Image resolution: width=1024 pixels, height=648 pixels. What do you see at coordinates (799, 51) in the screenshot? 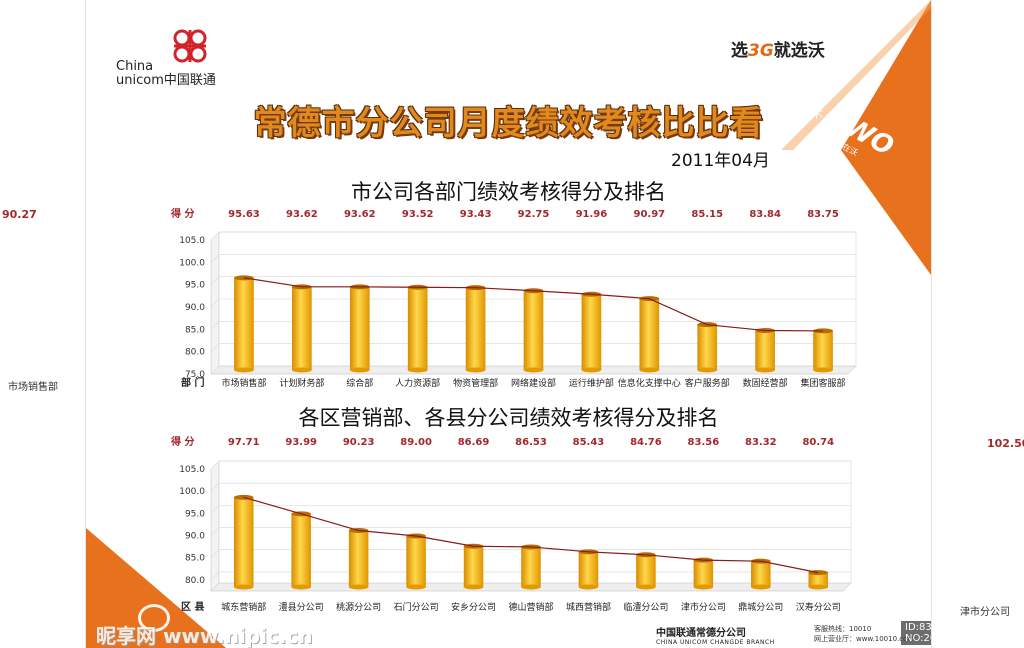
I see `slogan-suffix: 就选沃` at bounding box center [799, 51].